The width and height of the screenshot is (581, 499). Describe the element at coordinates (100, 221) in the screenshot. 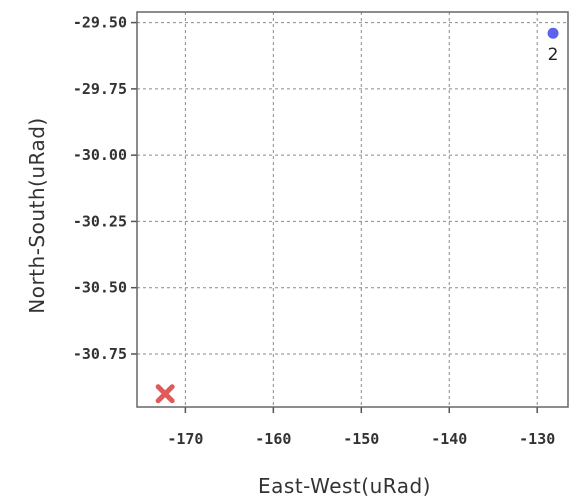

I see `y-tick-label: -30.25` at that location.